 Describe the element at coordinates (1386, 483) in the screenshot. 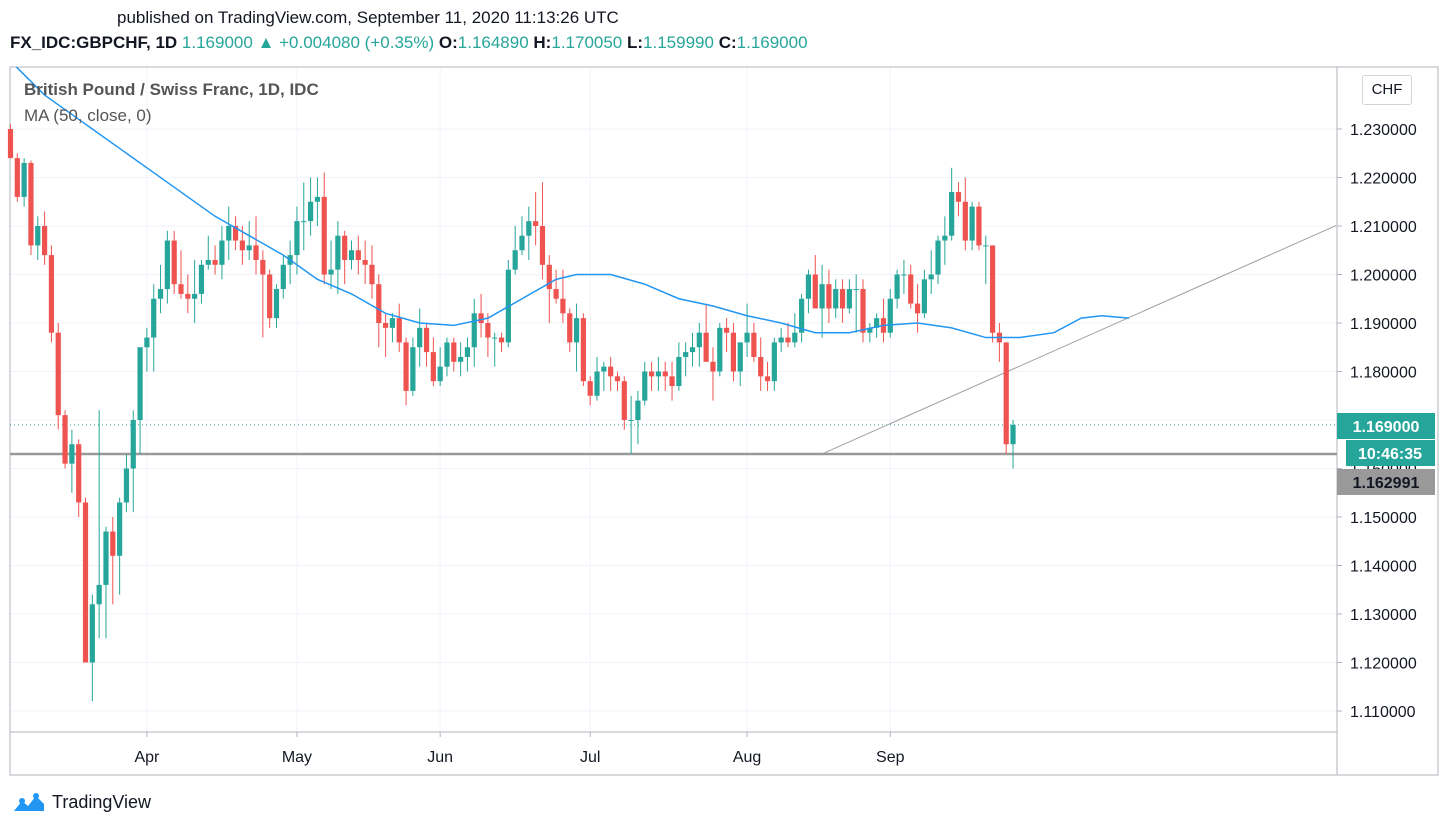

I see `hline-price-tag: 1.162991` at that location.